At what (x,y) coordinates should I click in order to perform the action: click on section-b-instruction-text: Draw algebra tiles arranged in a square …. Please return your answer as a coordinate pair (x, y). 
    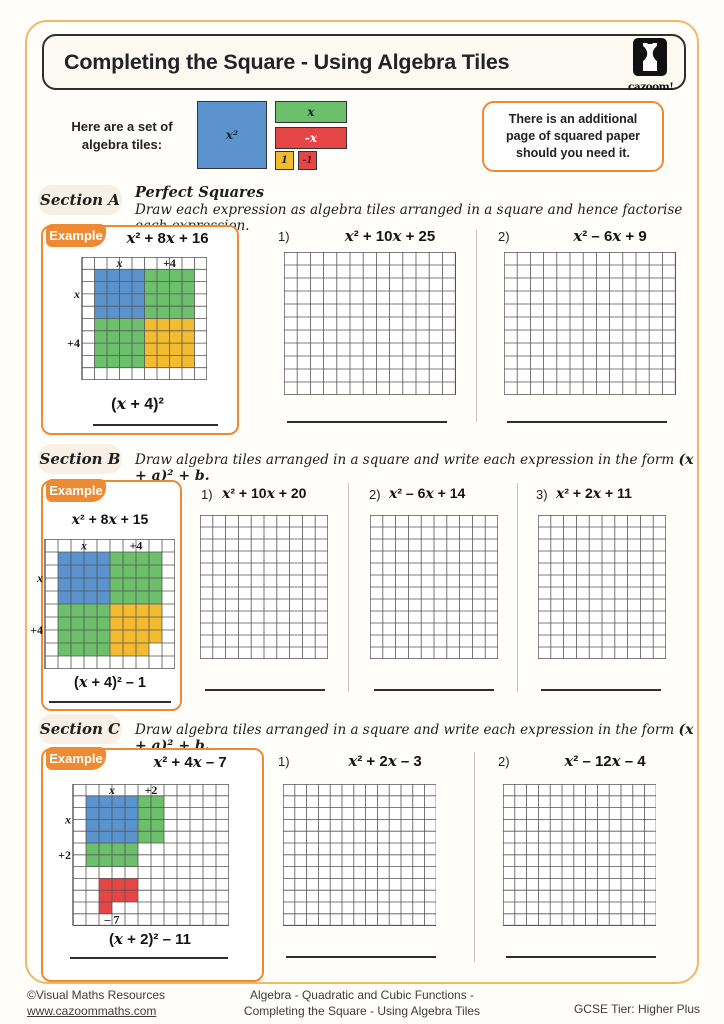
    Looking at the image, I should click on (405, 460).